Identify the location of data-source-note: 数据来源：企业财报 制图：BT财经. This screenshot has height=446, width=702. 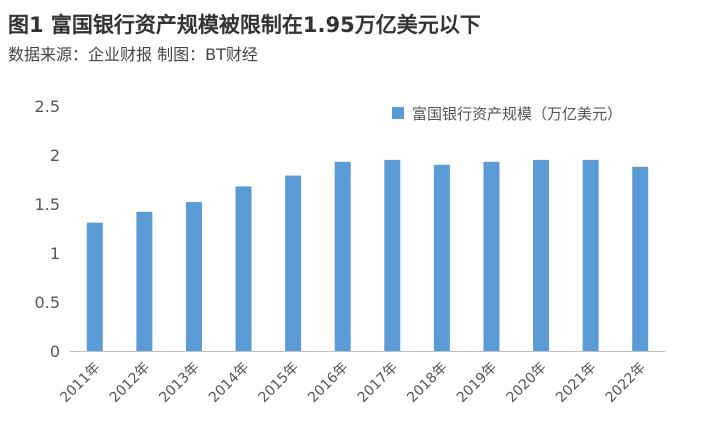
(133, 54).